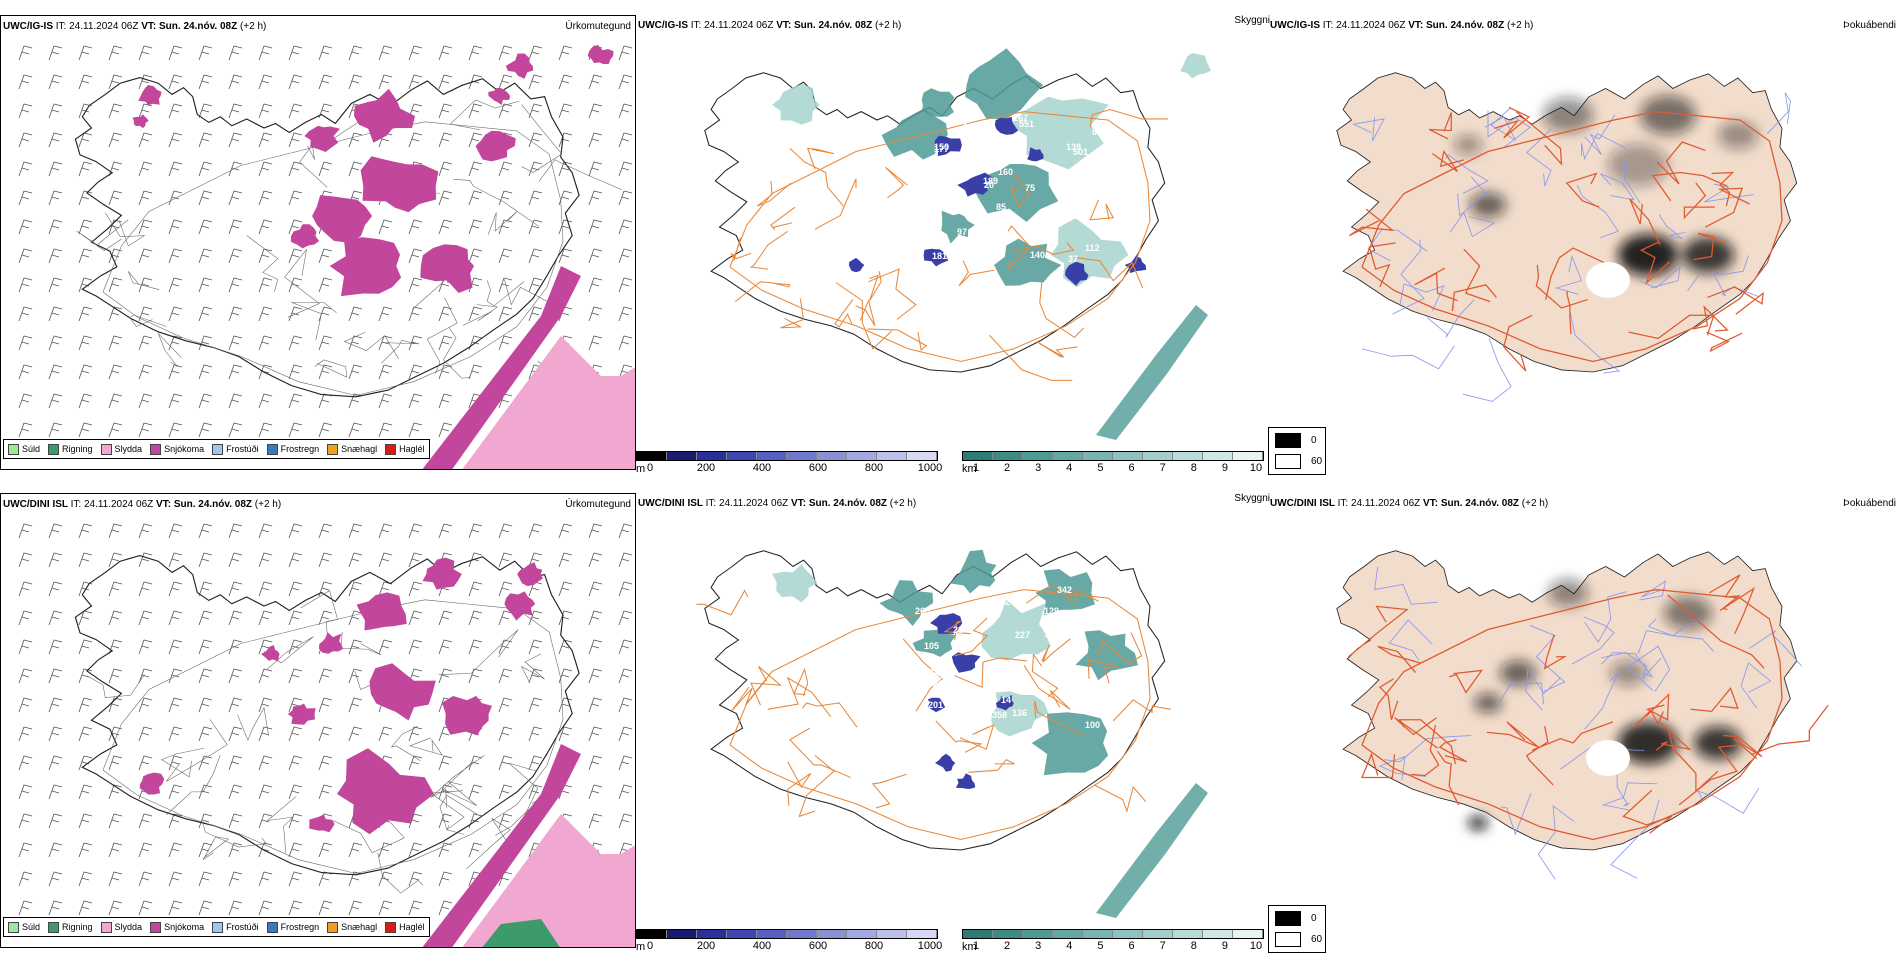  I want to click on colorbar-tick: 0, so click(650, 946).